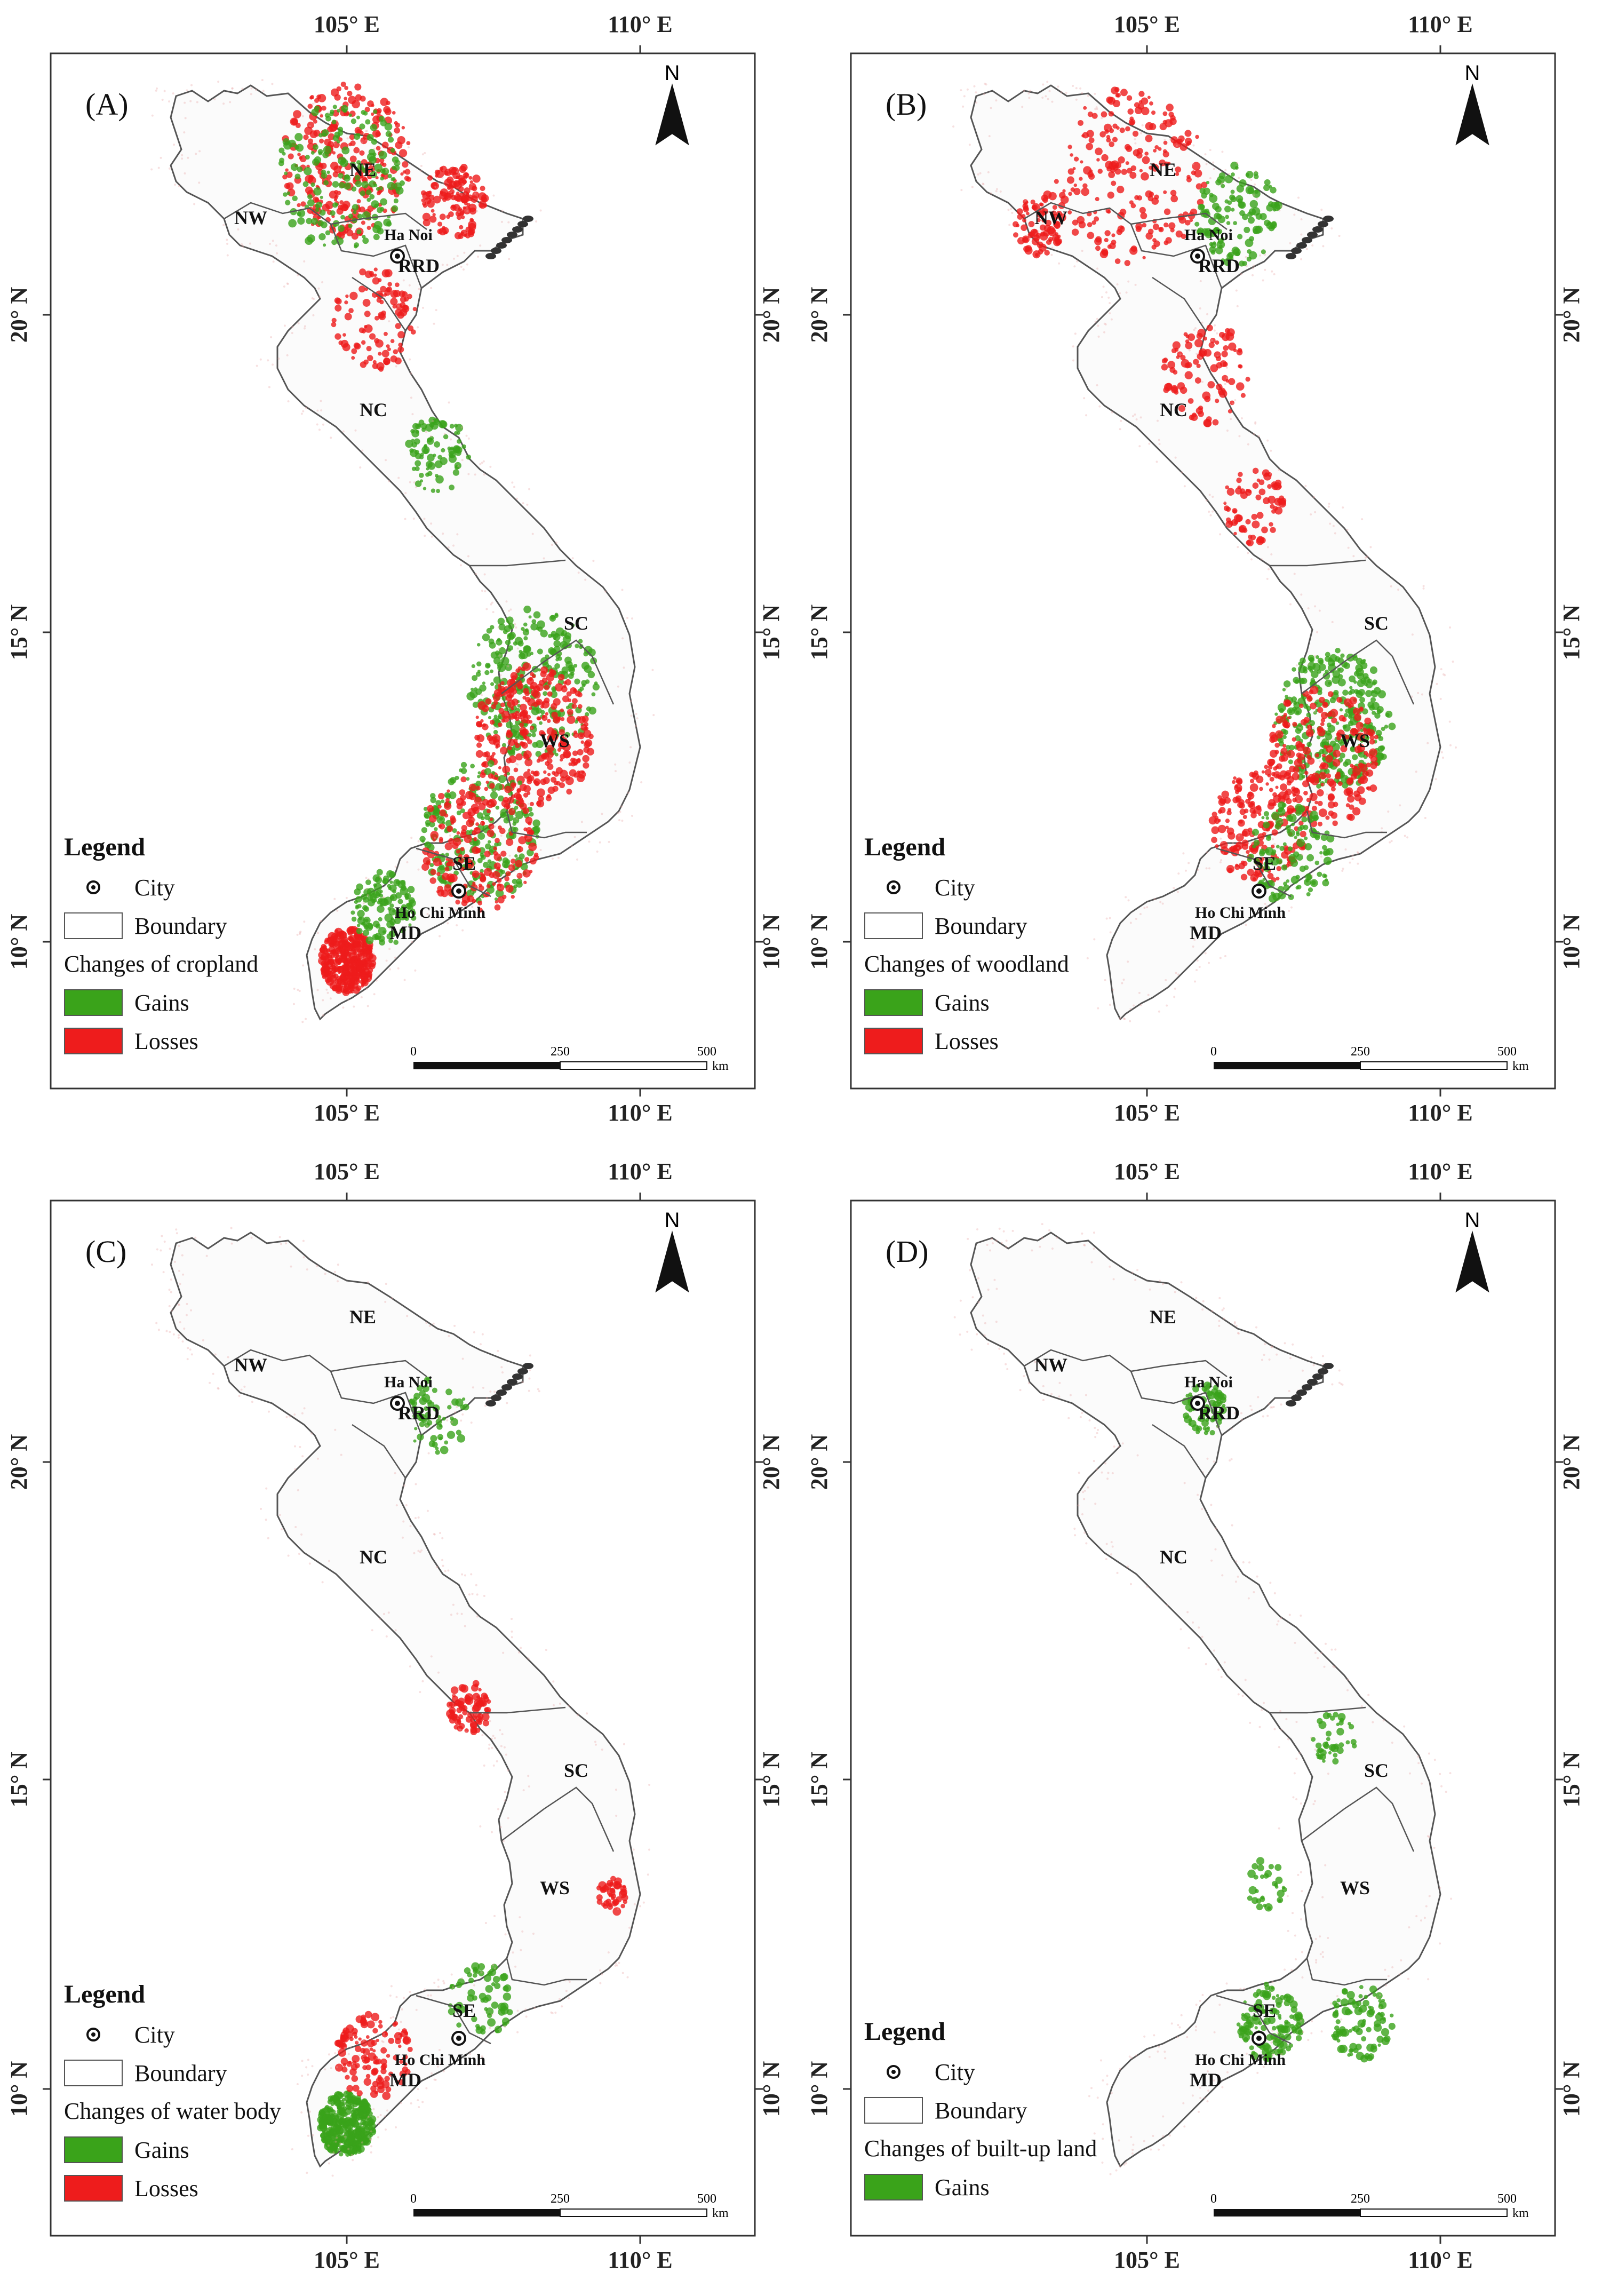 The image size is (1602, 2296). What do you see at coordinates (107, 105) in the screenshot?
I see `panel-label: (A)` at bounding box center [107, 105].